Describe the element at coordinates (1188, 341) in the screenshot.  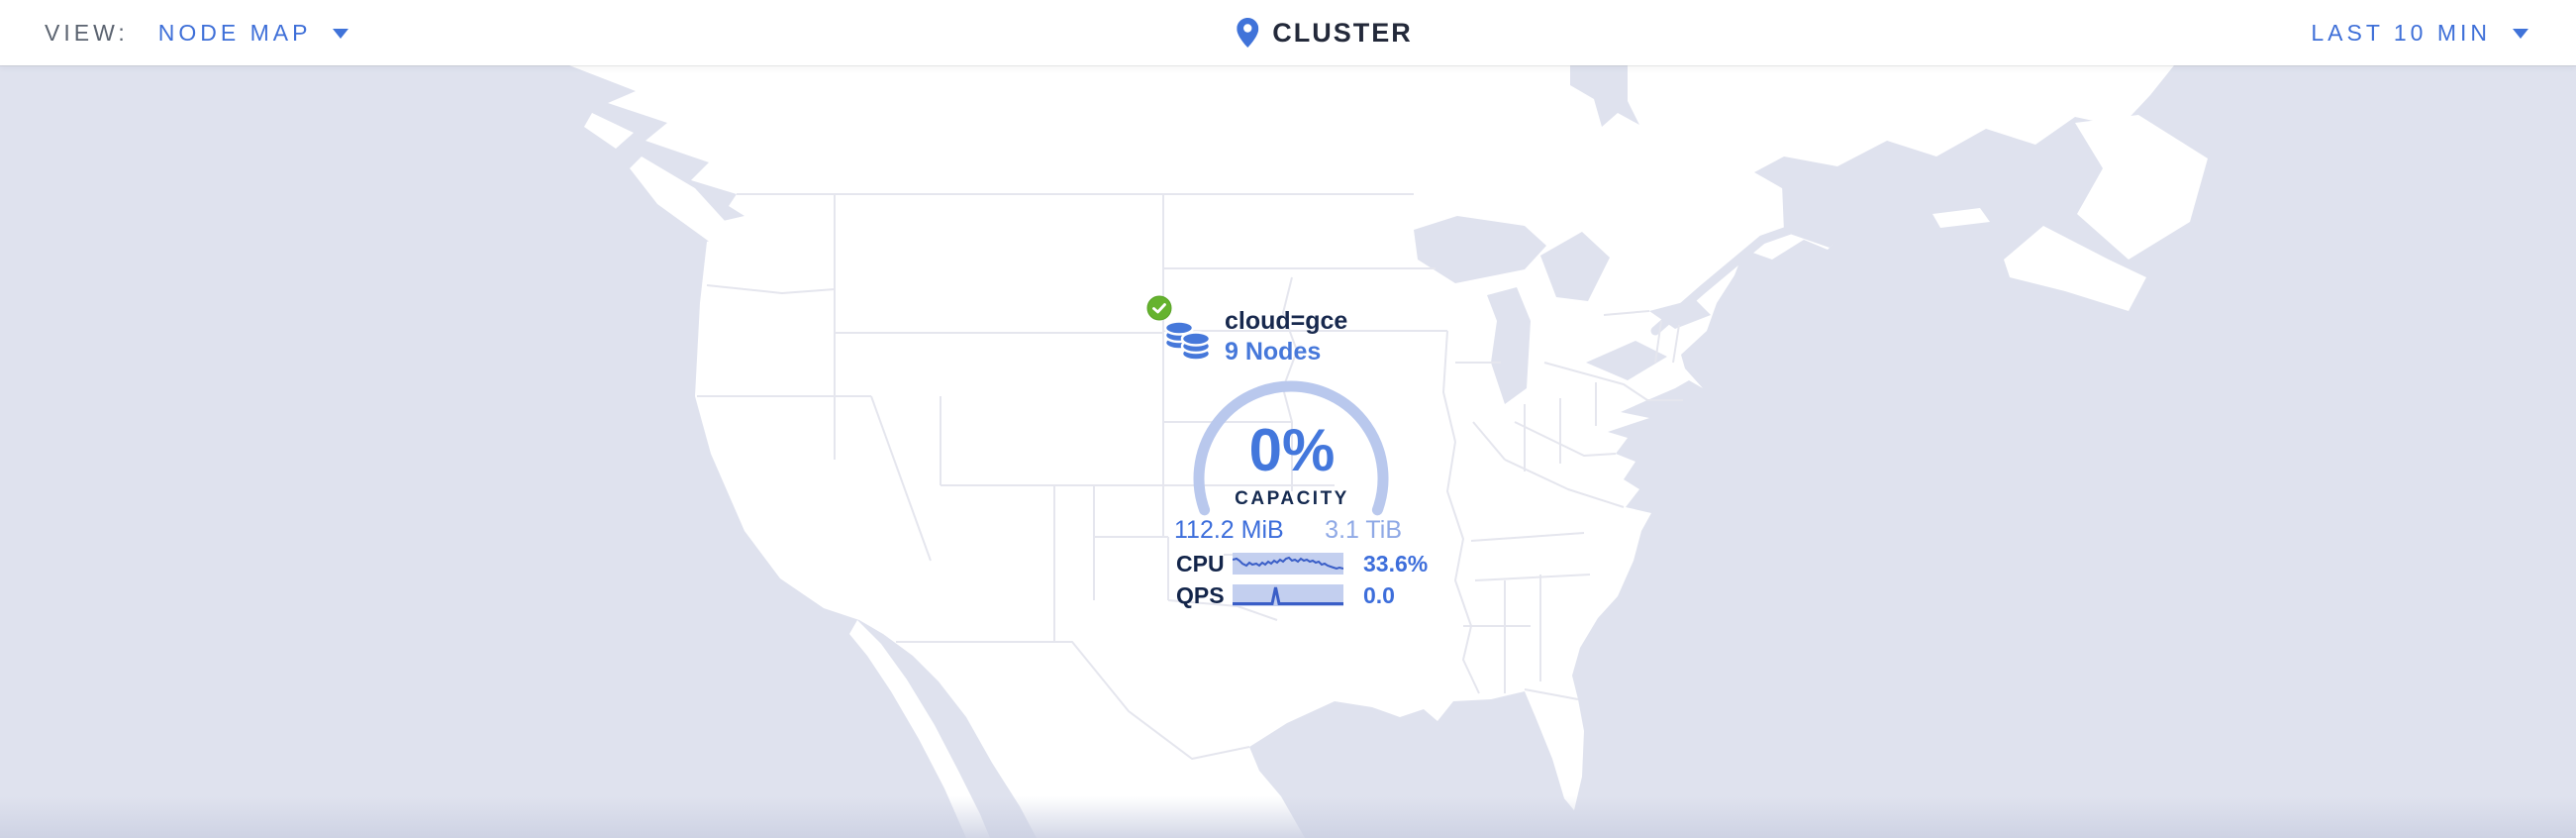
I see `database-stack-icon` at that location.